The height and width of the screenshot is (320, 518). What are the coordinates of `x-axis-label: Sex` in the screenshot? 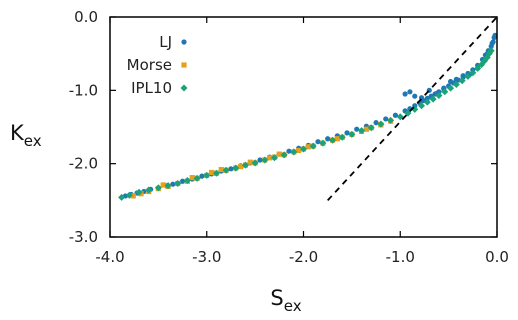 It's located at (285, 300).